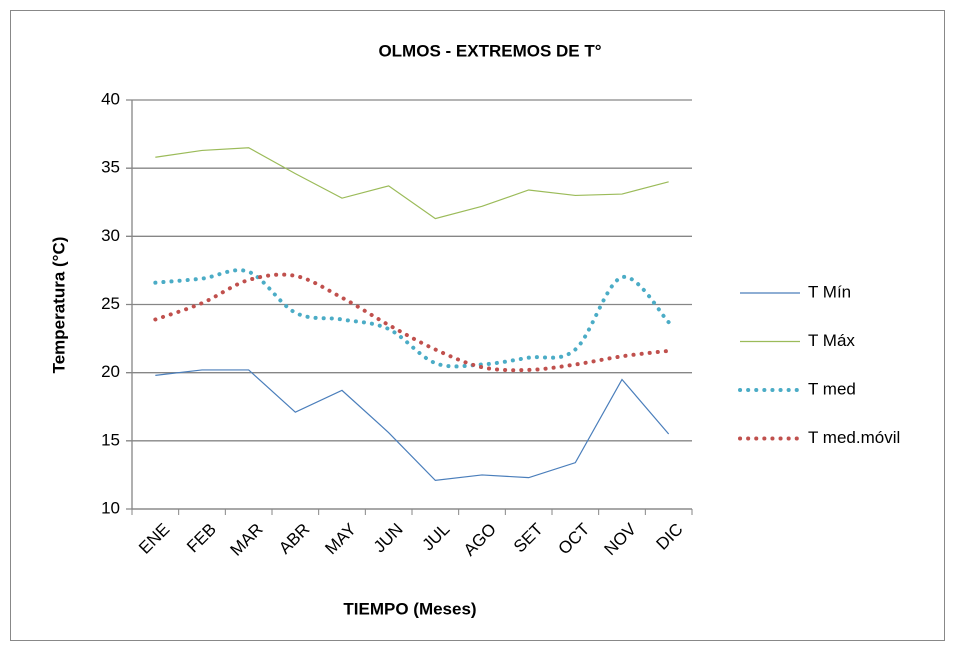 The image size is (959, 653). Describe the element at coordinates (831, 340) in the screenshot. I see `legend-label: T Máx` at that location.